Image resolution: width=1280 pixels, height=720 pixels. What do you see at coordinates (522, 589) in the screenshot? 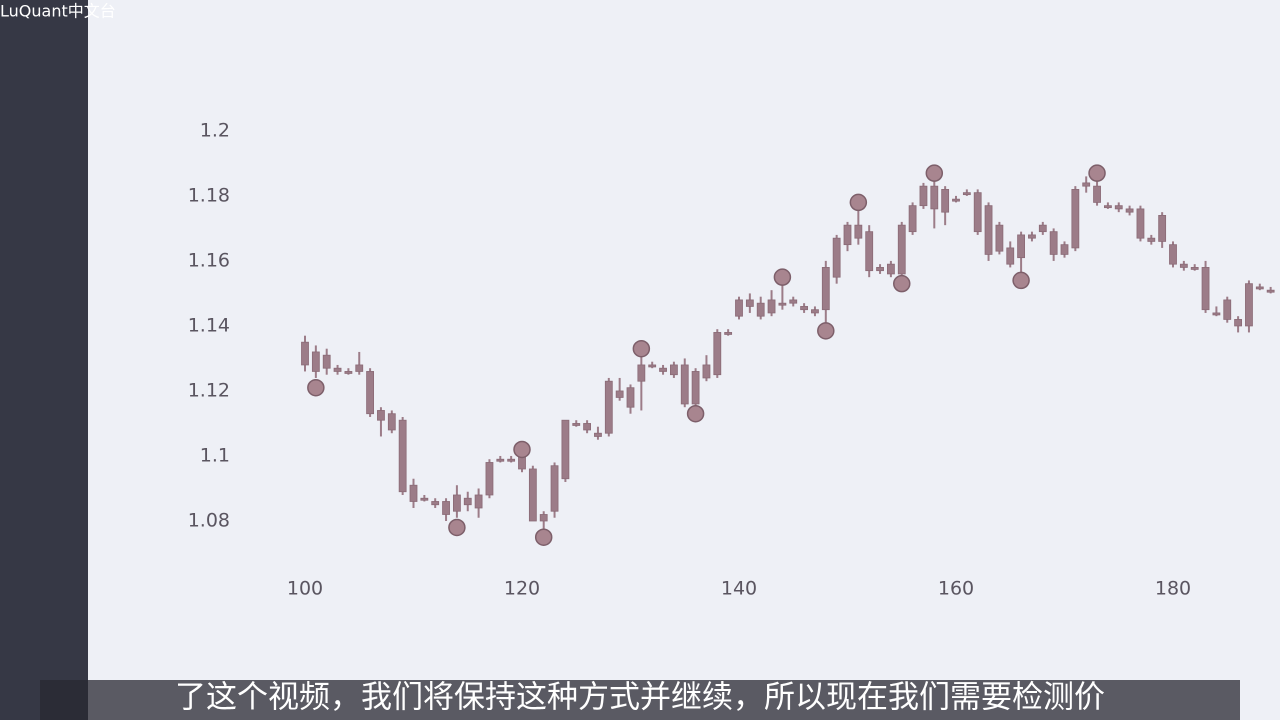
I see `x-tick-label: 120` at bounding box center [522, 589].